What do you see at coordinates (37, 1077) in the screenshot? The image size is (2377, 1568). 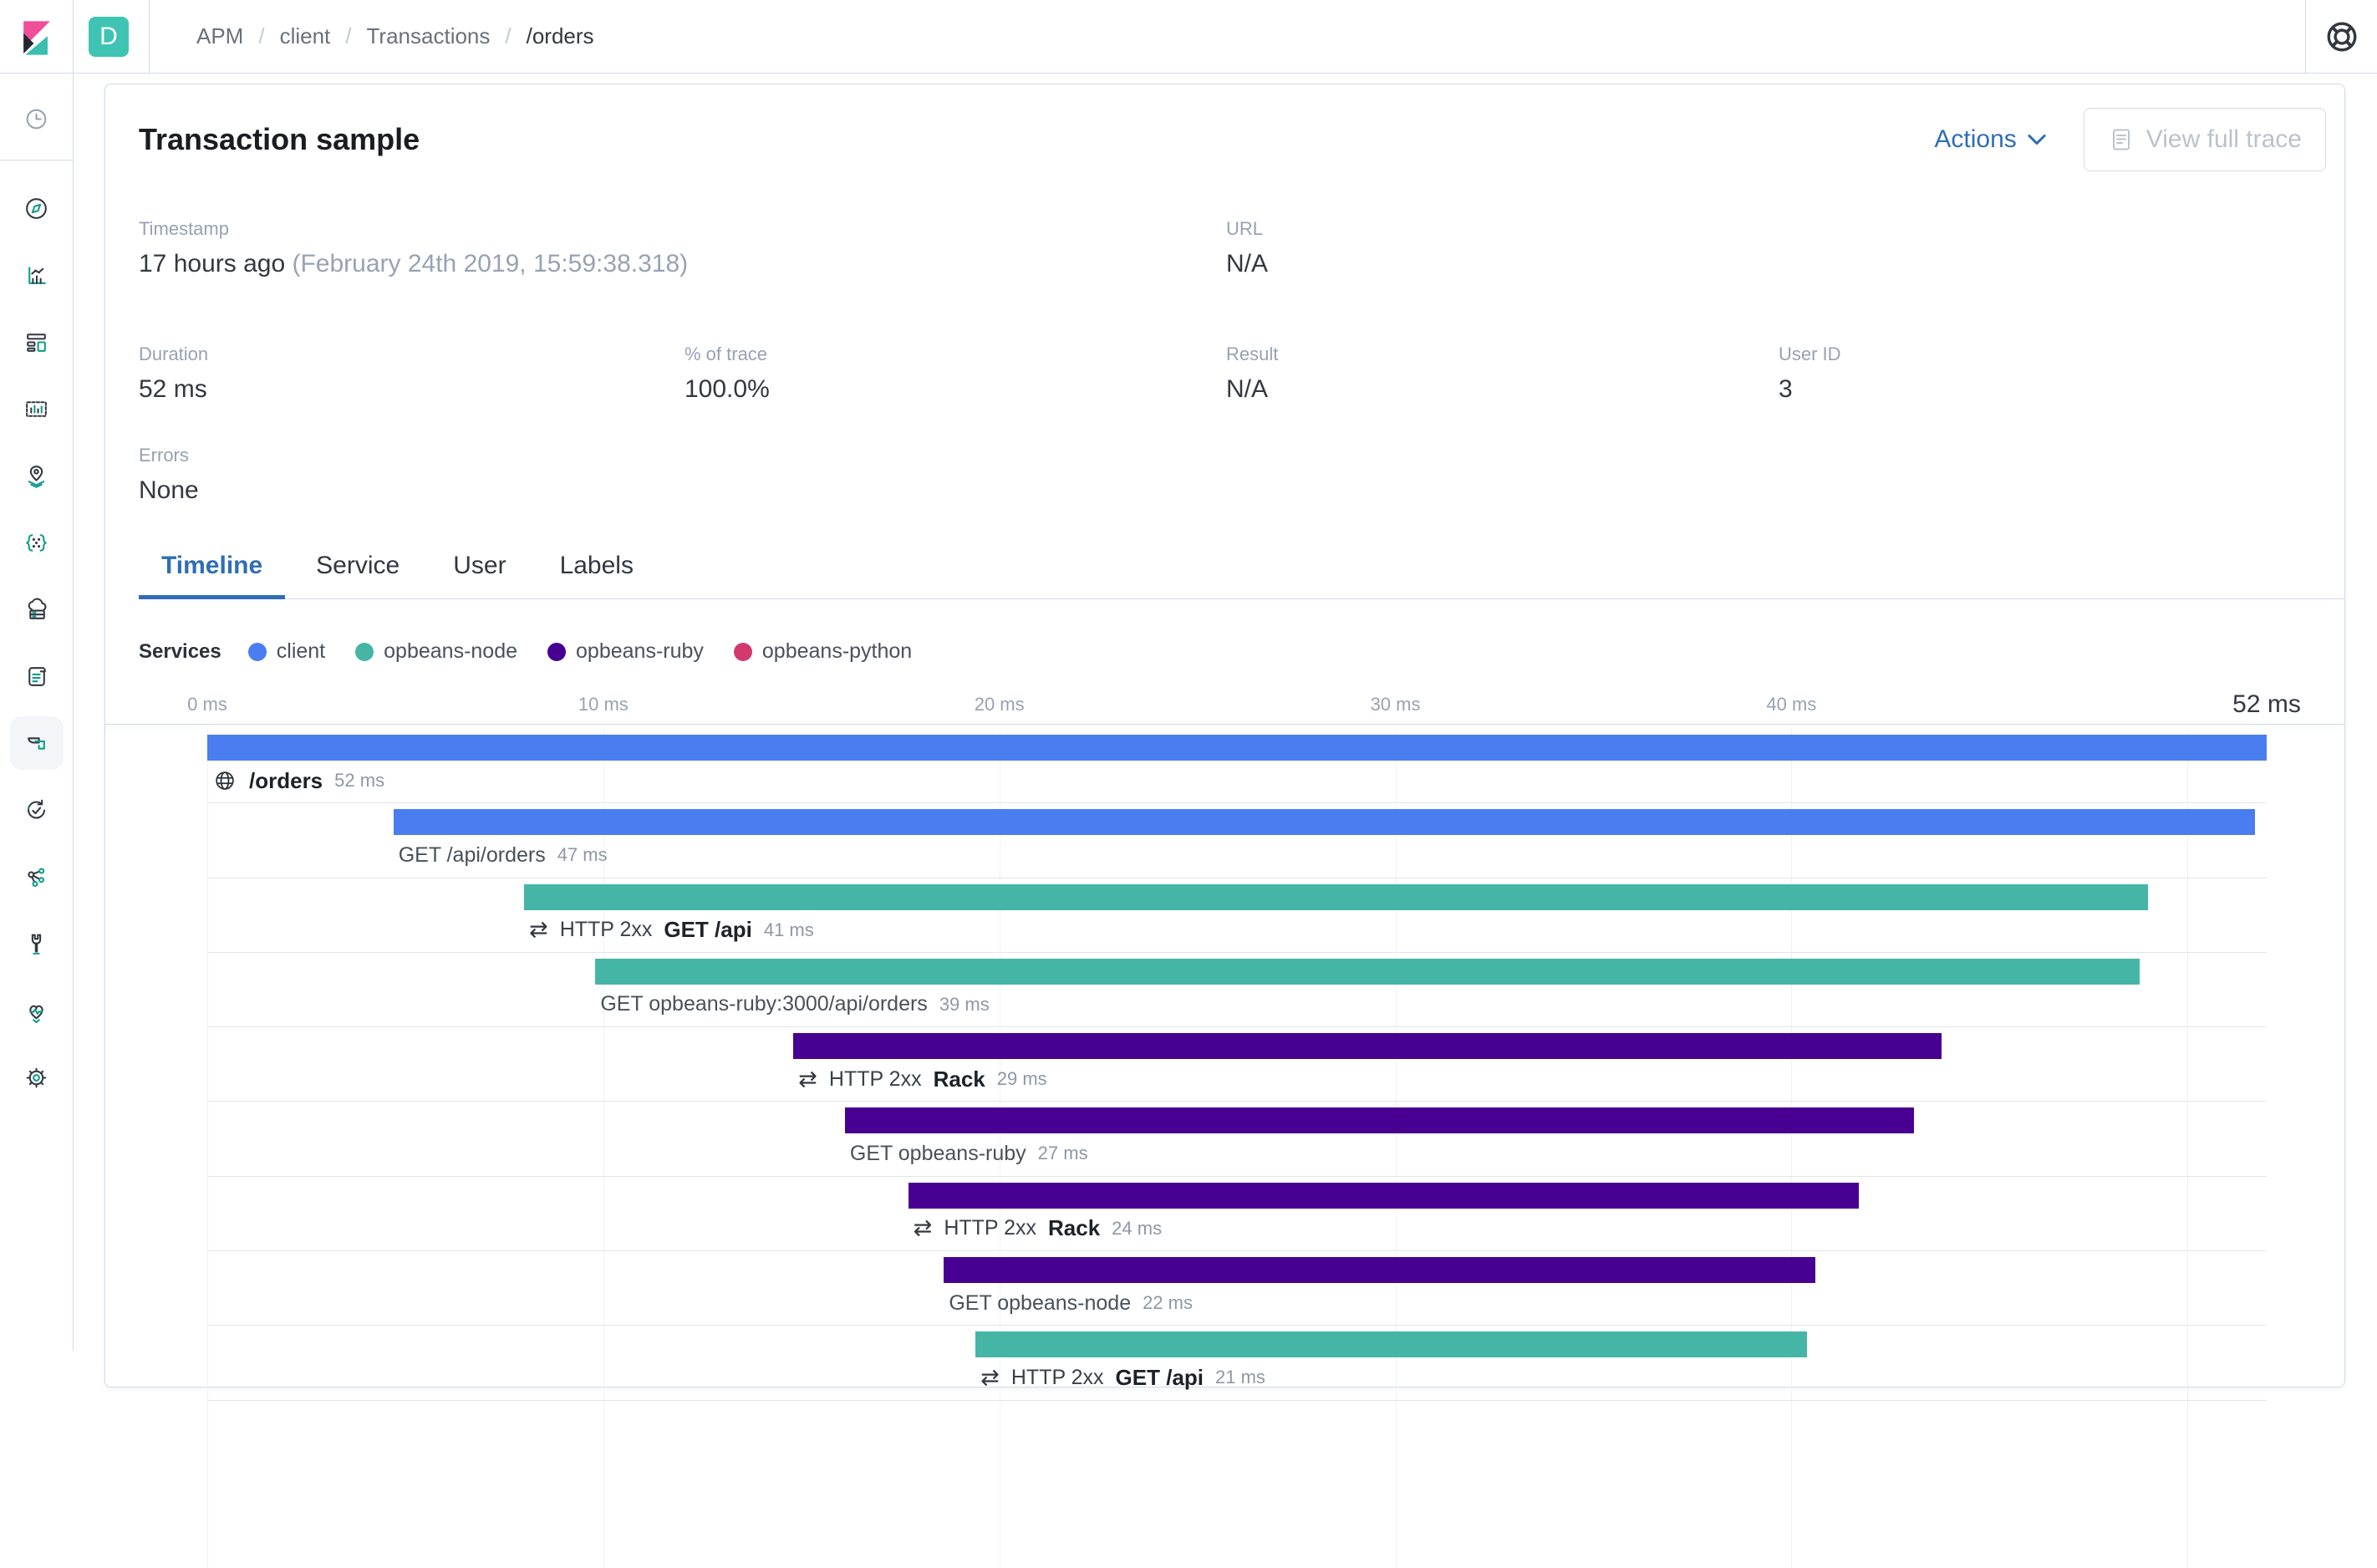 I see `sidebar-item-management` at bounding box center [37, 1077].